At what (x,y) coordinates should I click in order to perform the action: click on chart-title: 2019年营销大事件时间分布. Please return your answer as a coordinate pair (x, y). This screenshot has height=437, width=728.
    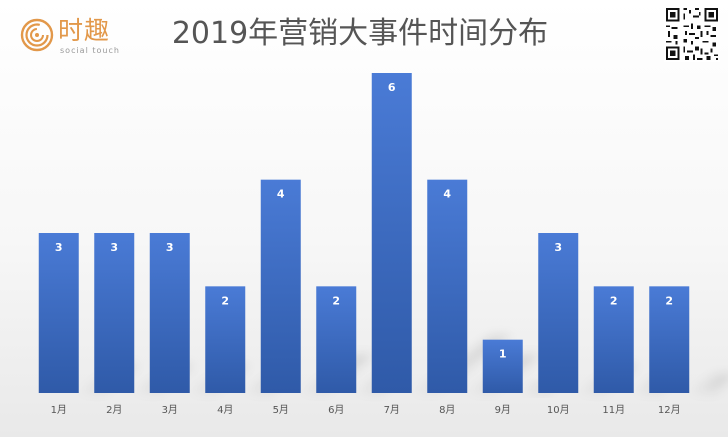
    Looking at the image, I should click on (360, 33).